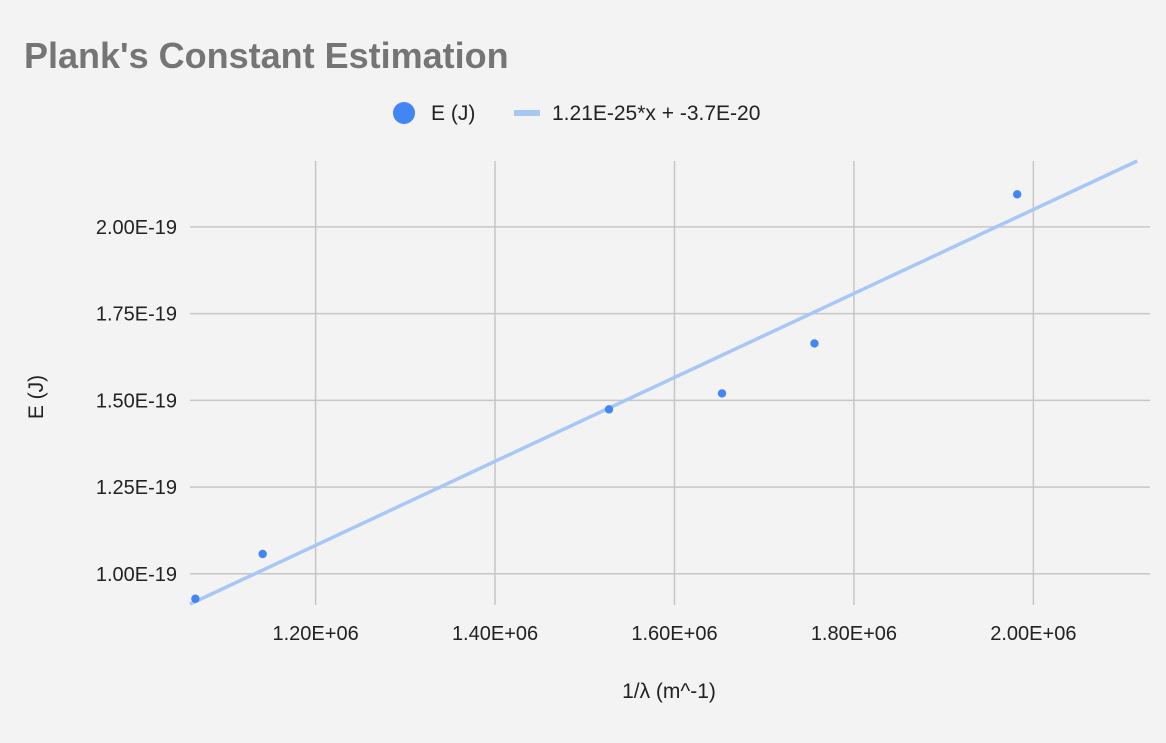  I want to click on y-axis-label: E (J), so click(36, 397).